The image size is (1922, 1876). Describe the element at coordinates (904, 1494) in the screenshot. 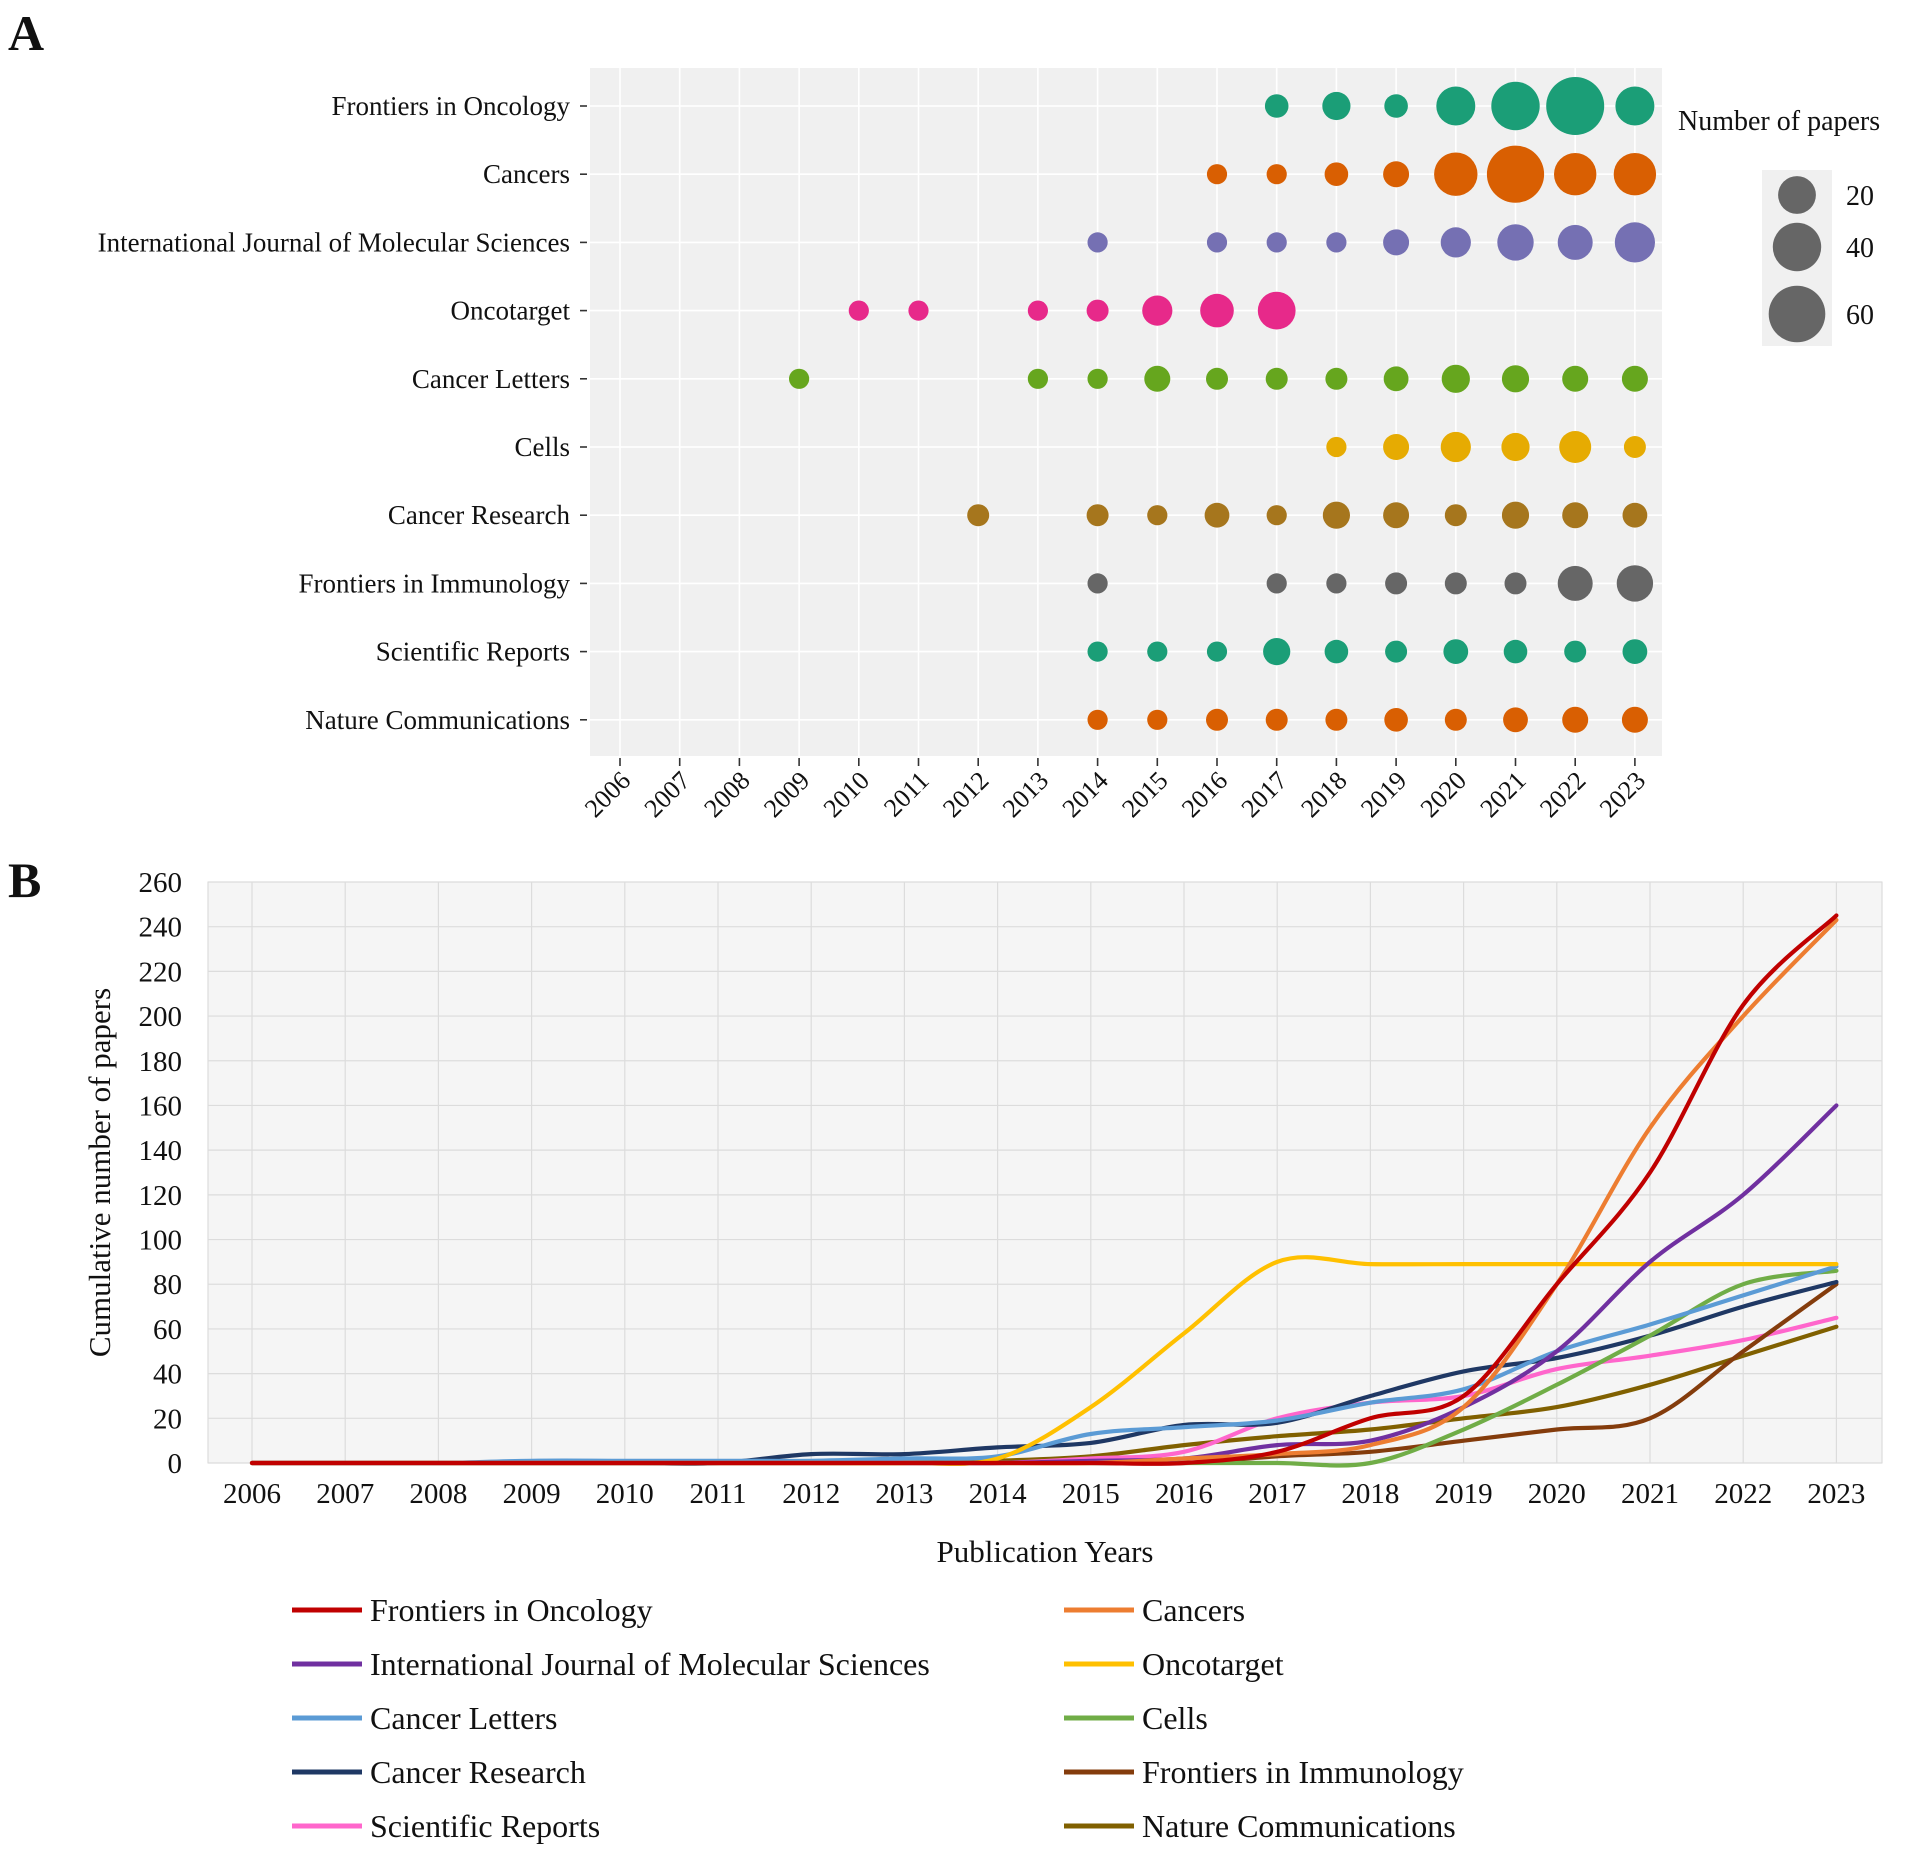

I see `x-tick-label: 2013` at that location.